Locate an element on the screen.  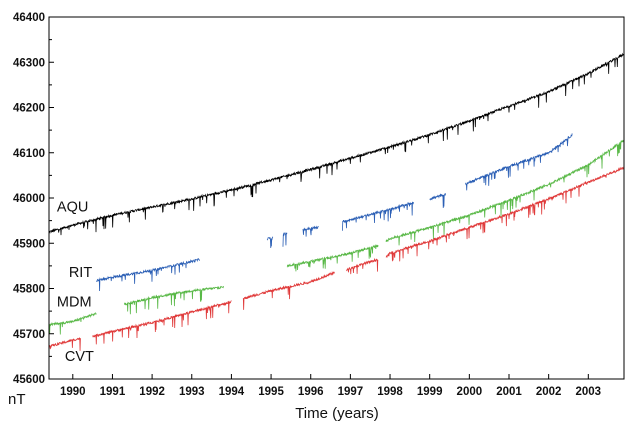
series-label-aqu: AQU is located at coordinates (72, 208).